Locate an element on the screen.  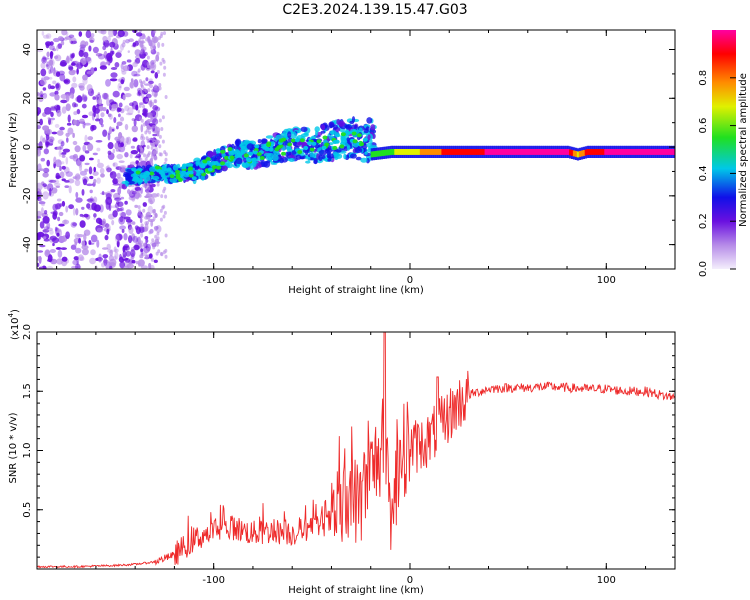
chart-title: C2E3.2024.139.15.47.G03 is located at coordinates (375, 10).